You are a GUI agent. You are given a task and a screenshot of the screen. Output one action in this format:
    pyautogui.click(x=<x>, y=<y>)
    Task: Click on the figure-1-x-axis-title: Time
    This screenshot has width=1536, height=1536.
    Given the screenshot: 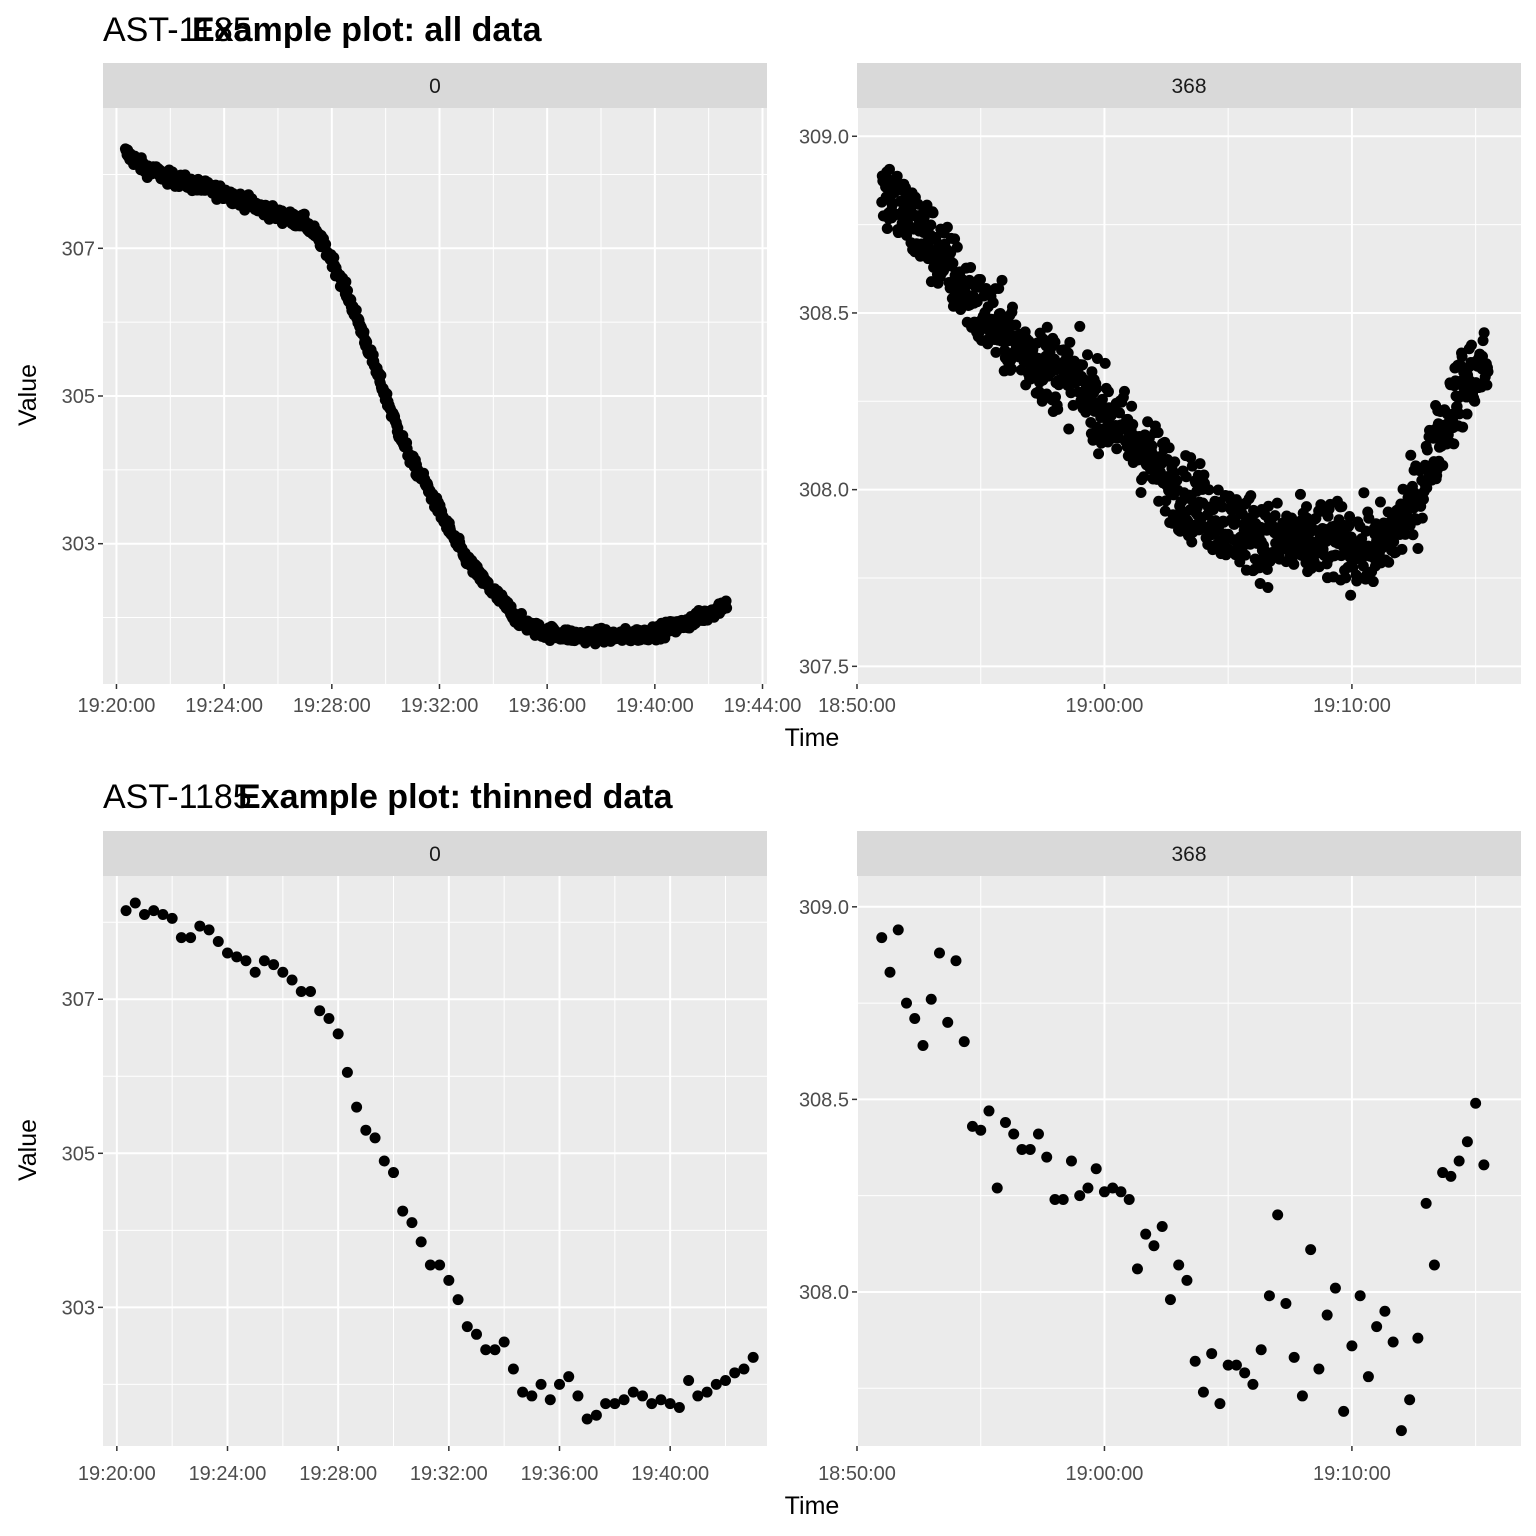 What is the action you would take?
    pyautogui.click(x=812, y=738)
    